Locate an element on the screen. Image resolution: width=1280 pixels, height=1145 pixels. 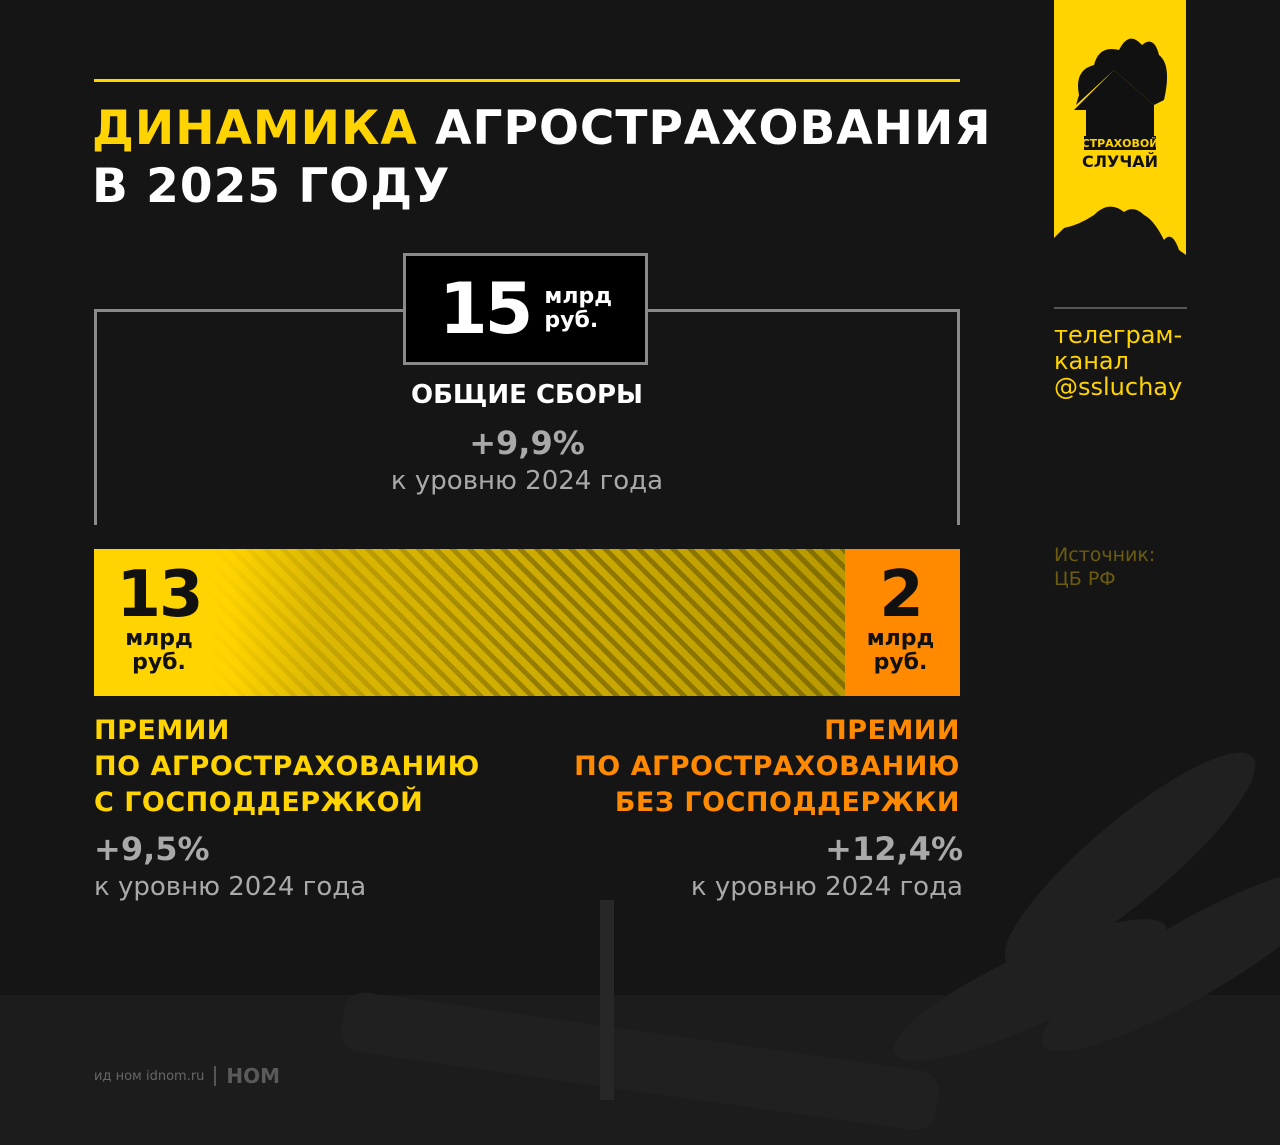
total-unit: млрд руб. is located at coordinates (578, 309).